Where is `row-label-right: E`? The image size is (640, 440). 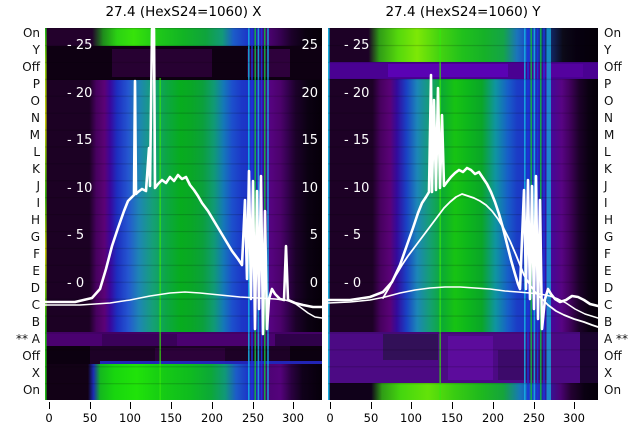 row-label-right: E is located at coordinates (608, 271).